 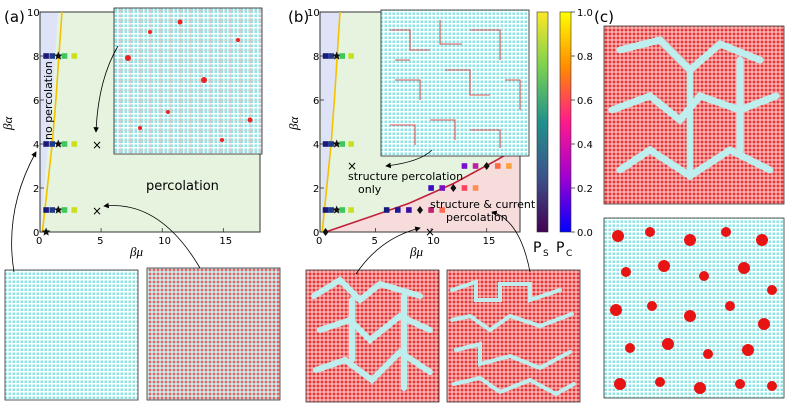 I want to click on arrow-snapshot-a2, so click(x=152, y=235).